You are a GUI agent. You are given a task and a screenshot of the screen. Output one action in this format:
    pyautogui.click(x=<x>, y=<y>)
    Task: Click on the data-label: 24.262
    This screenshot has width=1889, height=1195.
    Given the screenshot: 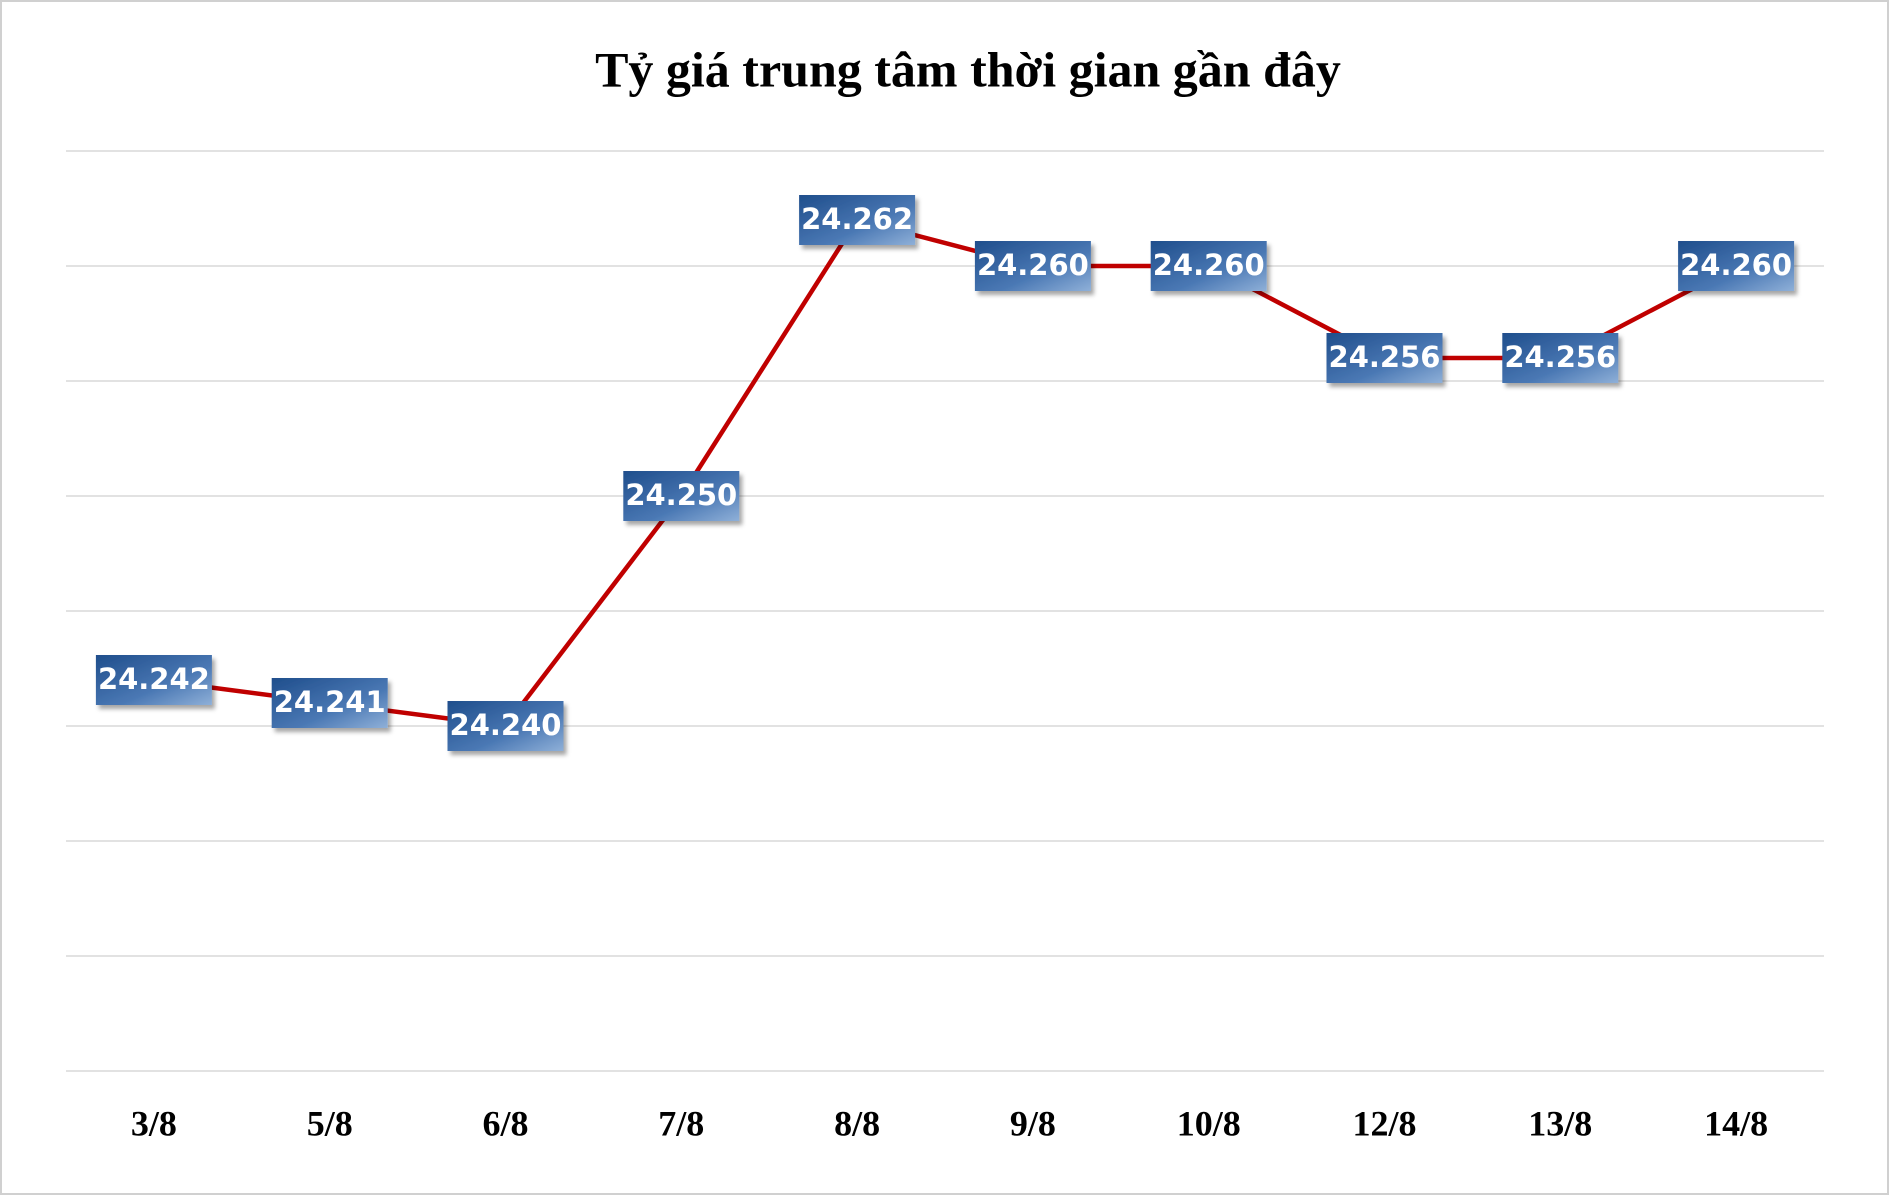 What is the action you would take?
    pyautogui.click(x=857, y=219)
    